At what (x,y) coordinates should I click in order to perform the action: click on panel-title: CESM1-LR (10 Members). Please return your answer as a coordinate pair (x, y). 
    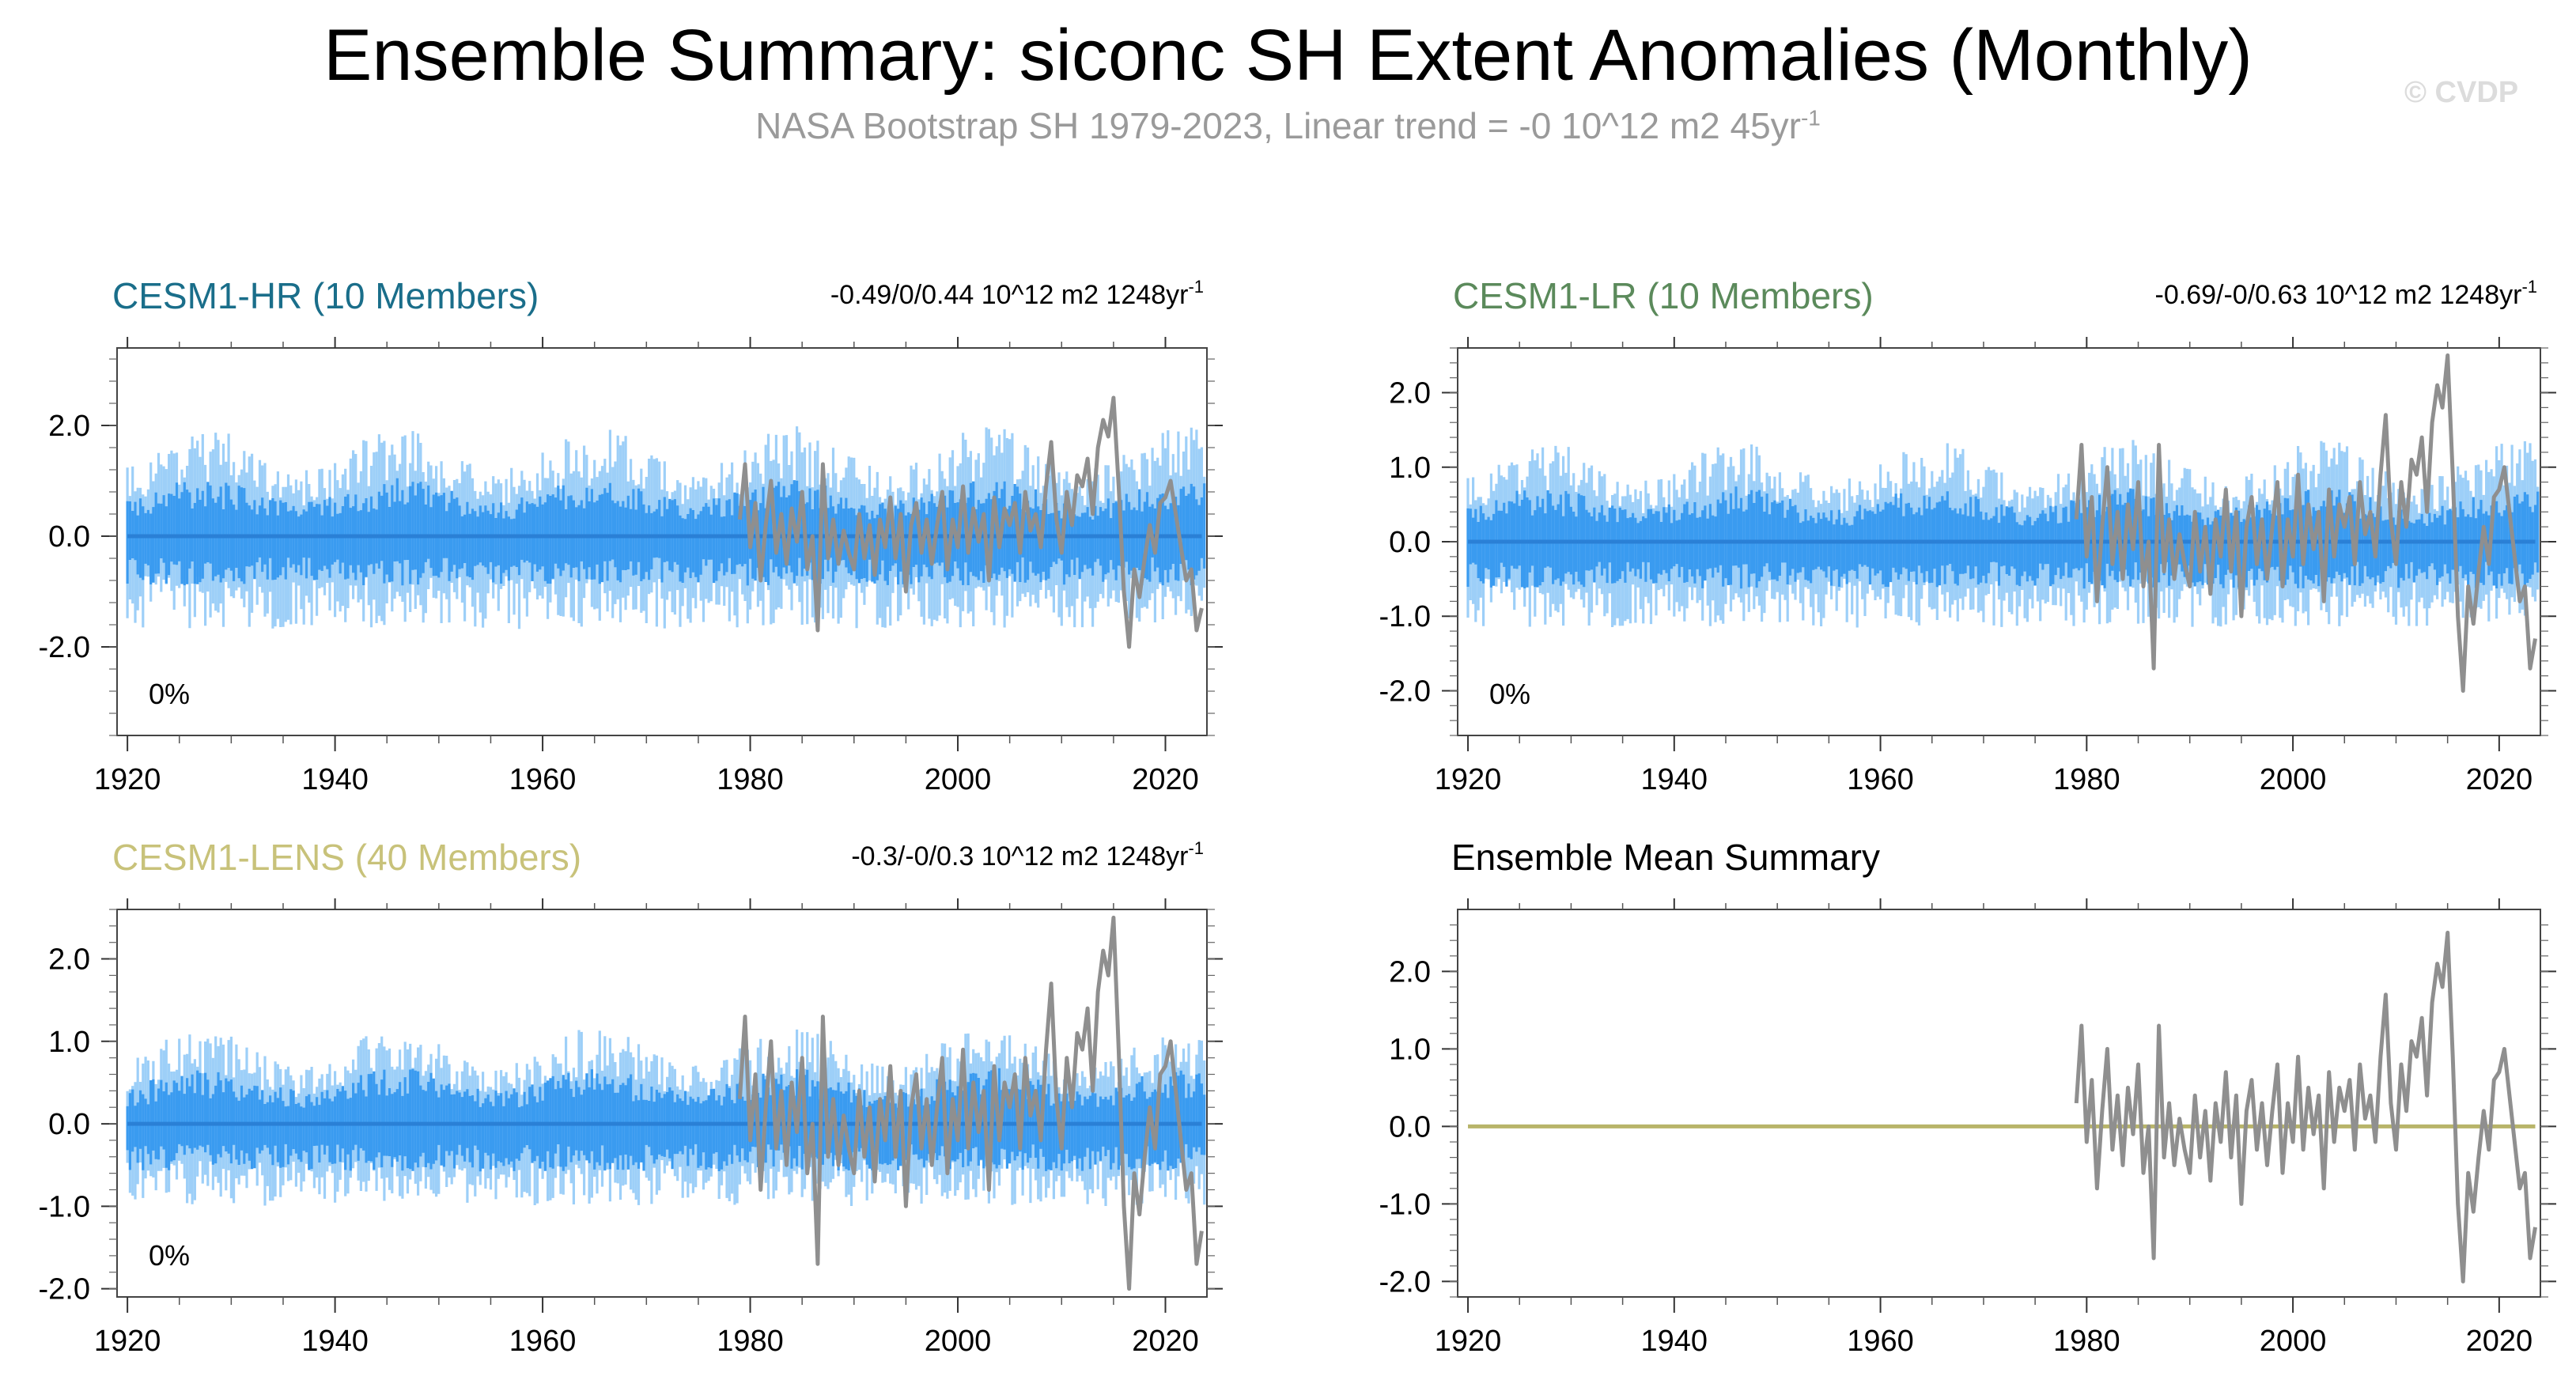
    Looking at the image, I should click on (1663, 295).